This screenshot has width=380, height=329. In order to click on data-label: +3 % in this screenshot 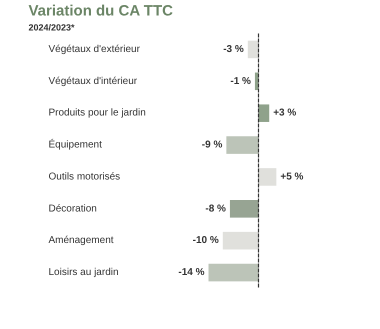, I will do `click(284, 113)`.